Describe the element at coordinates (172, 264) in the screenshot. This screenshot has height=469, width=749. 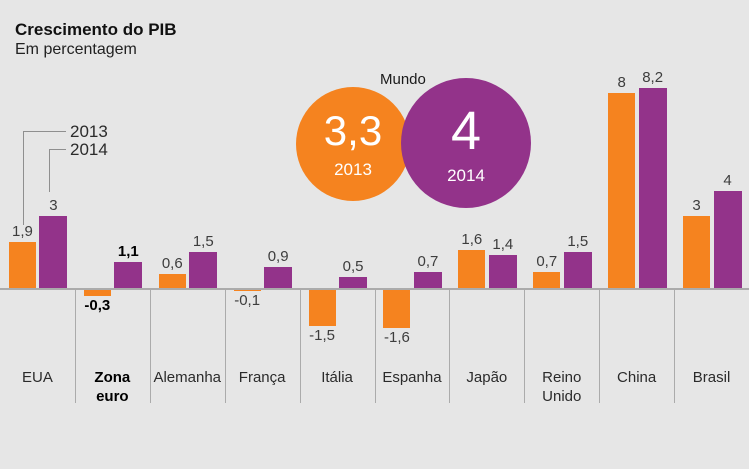
I see `bar-value-label: 0,6` at that location.